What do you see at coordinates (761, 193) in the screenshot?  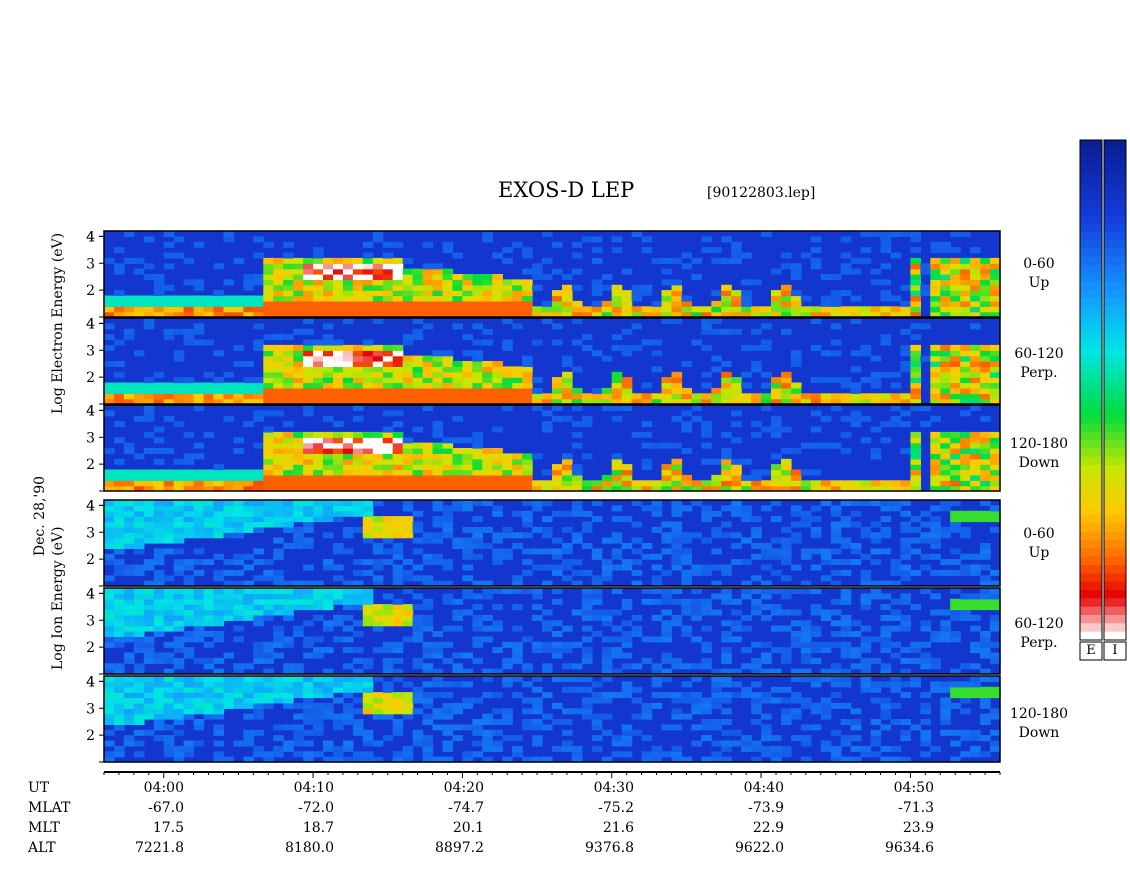 I see `file-name: [90122803.lep]` at bounding box center [761, 193].